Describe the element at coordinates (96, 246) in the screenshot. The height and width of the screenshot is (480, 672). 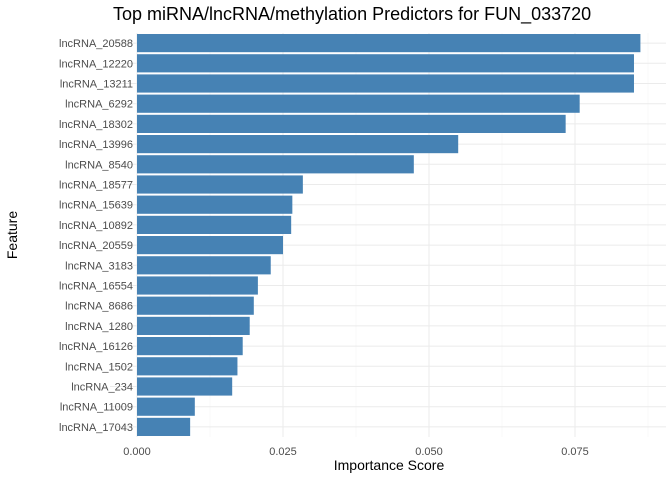
I see `y-tick-label: lncRNA_20559` at that location.